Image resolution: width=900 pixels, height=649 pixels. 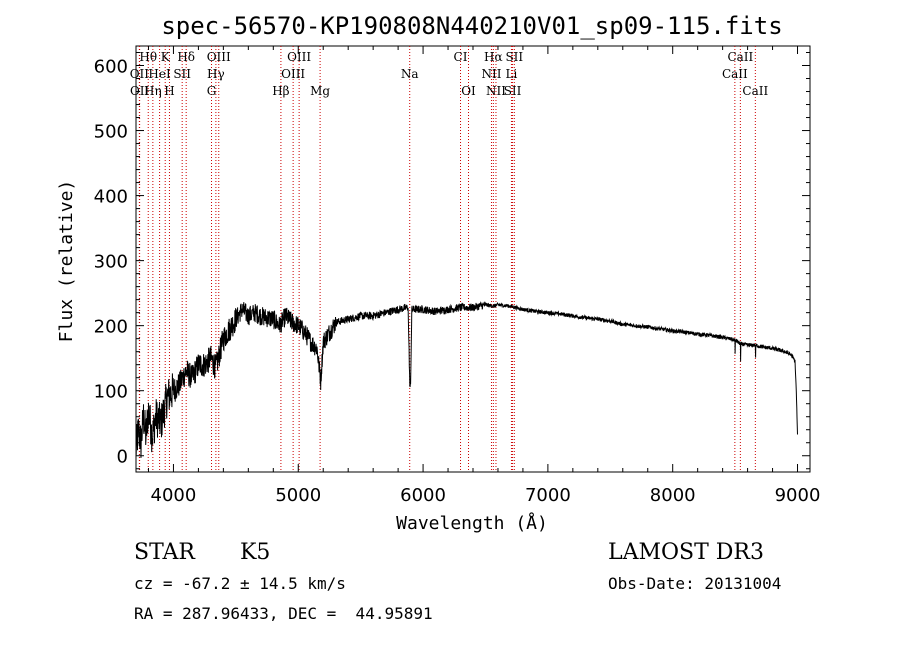 I want to click on x-tick-label: 6000, so click(x=423, y=495).